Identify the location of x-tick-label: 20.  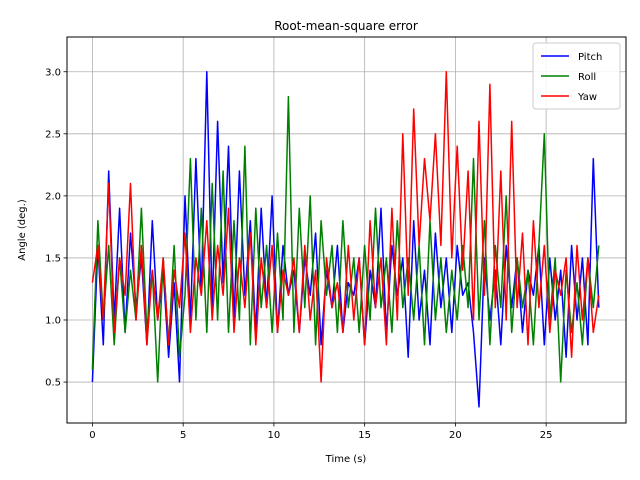
(455, 435).